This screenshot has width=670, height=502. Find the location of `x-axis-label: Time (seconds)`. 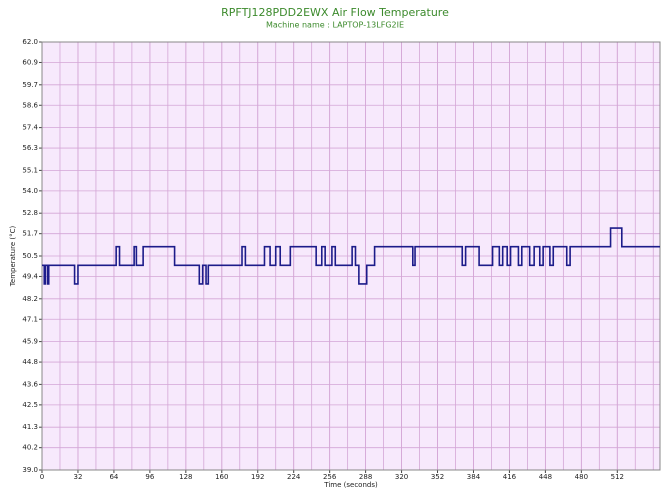

x-axis-label: Time (seconds) is located at coordinates (350, 485).